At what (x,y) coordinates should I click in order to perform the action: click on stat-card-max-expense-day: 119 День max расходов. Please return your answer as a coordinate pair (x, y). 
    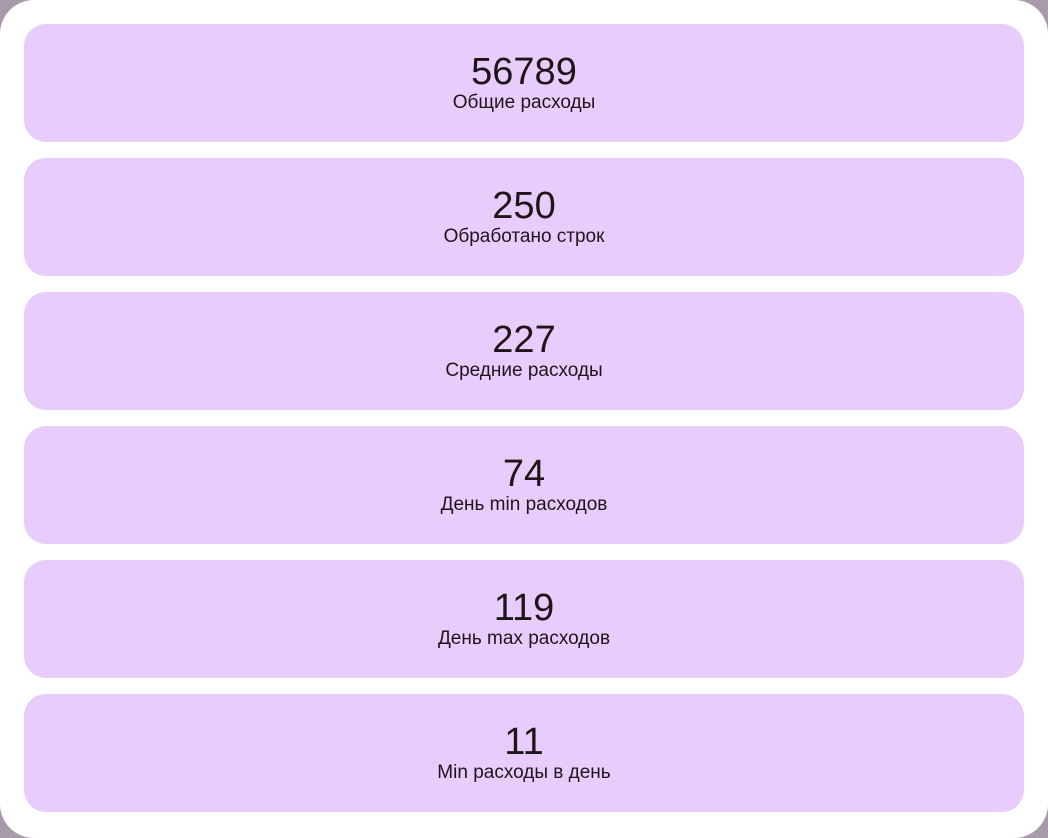
    Looking at the image, I should click on (524, 619).